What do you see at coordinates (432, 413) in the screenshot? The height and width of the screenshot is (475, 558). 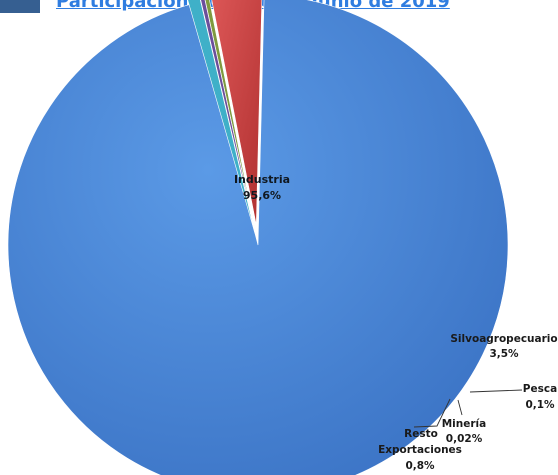 I see `leader-resto` at bounding box center [432, 413].